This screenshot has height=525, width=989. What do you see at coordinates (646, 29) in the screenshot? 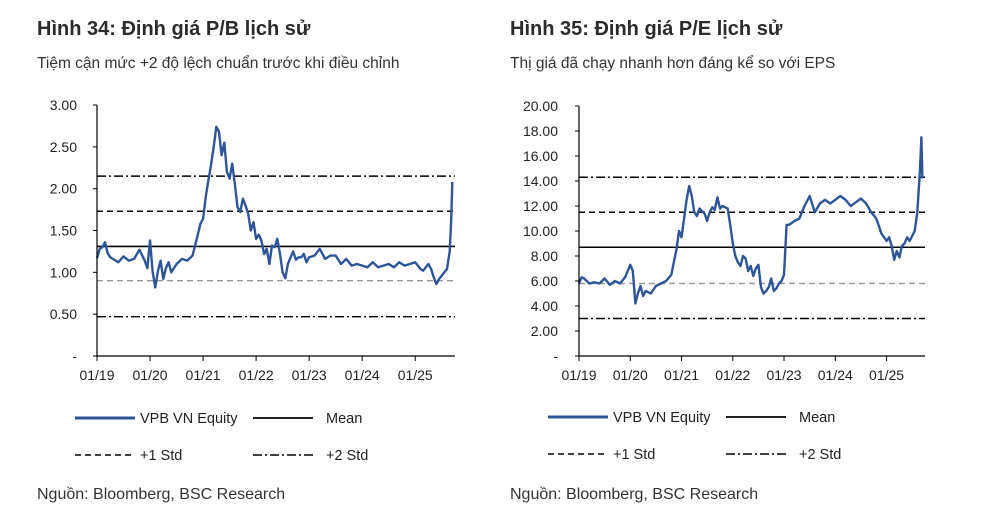
I see `chart-title: Hình 35: Định giá P/E lịch sử` at bounding box center [646, 29].